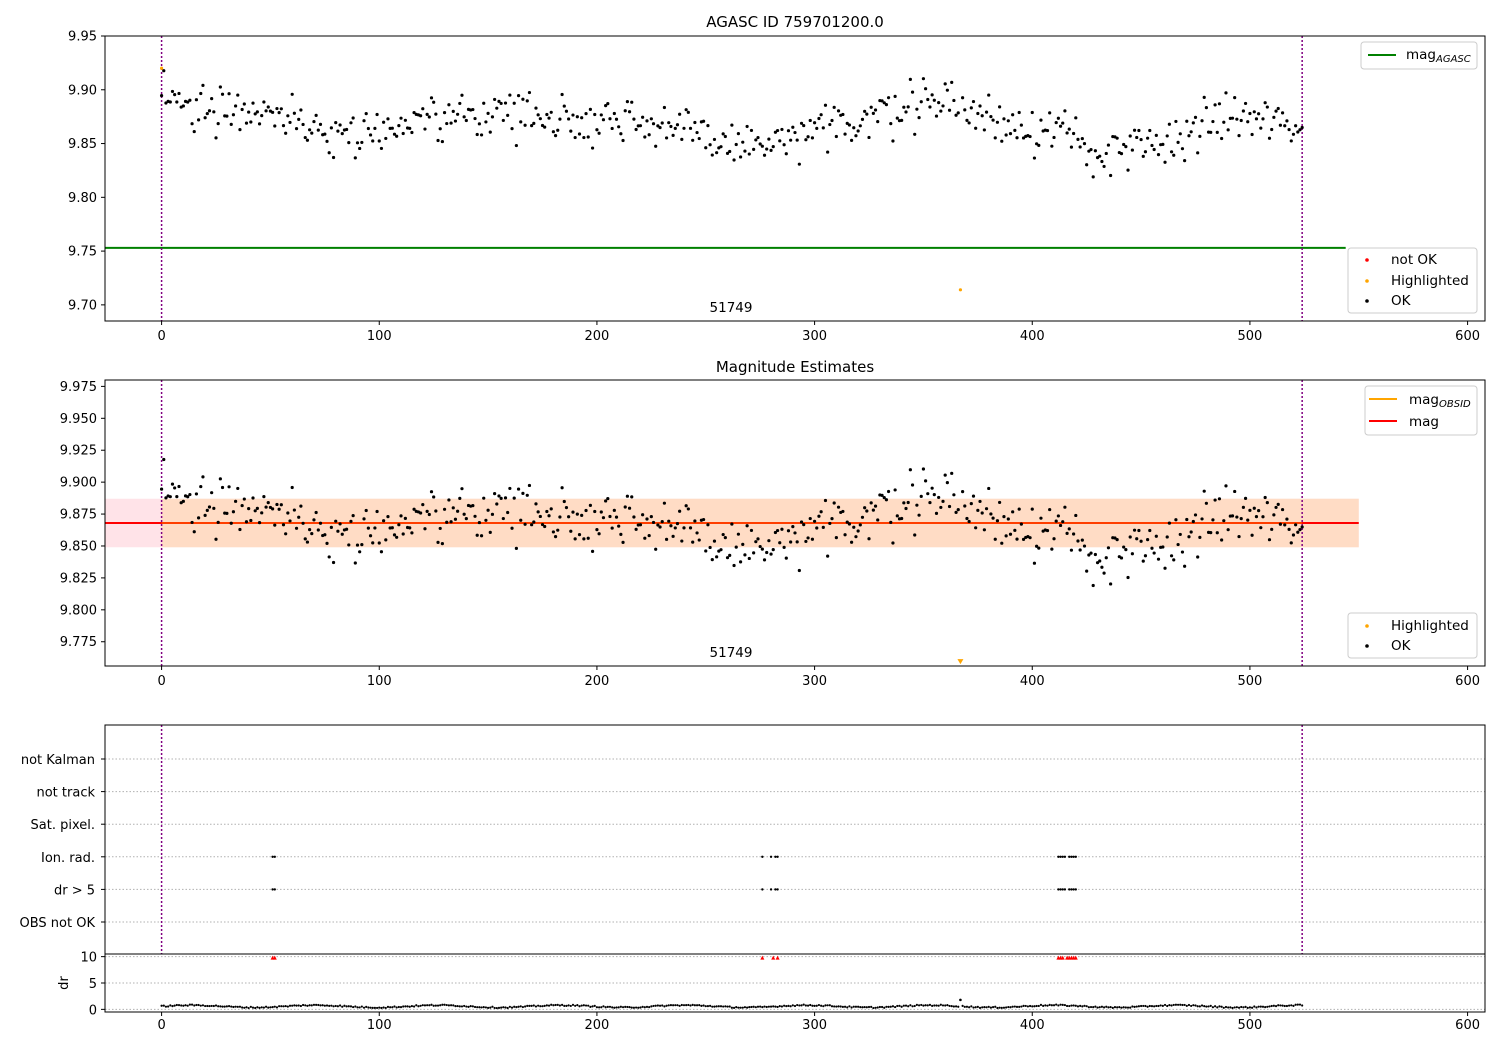 This screenshot has height=1050, width=1500. What do you see at coordinates (597, 336) in the screenshot?
I see `panel1-xtick-label: 200` at bounding box center [597, 336].